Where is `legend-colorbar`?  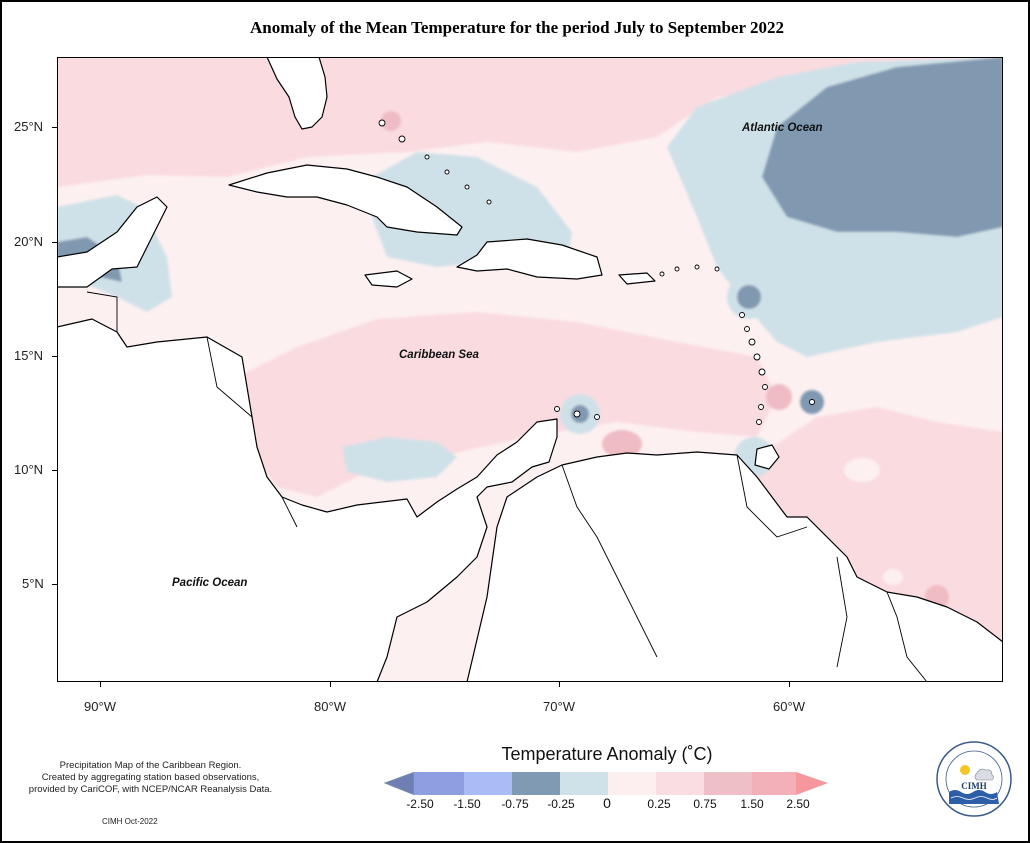 legend-colorbar is located at coordinates (608, 786).